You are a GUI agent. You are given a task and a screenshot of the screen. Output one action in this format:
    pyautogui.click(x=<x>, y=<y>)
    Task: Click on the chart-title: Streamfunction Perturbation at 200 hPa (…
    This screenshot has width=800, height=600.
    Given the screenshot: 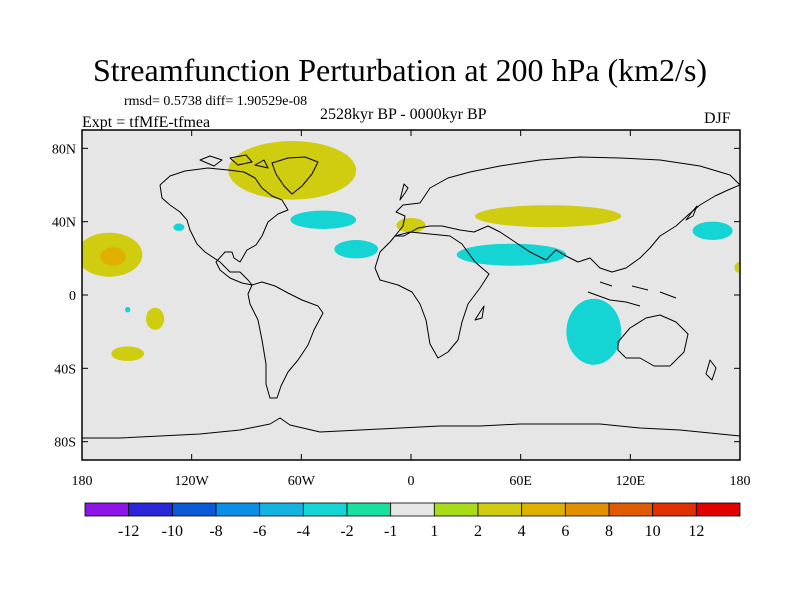 What is the action you would take?
    pyautogui.click(x=400, y=70)
    